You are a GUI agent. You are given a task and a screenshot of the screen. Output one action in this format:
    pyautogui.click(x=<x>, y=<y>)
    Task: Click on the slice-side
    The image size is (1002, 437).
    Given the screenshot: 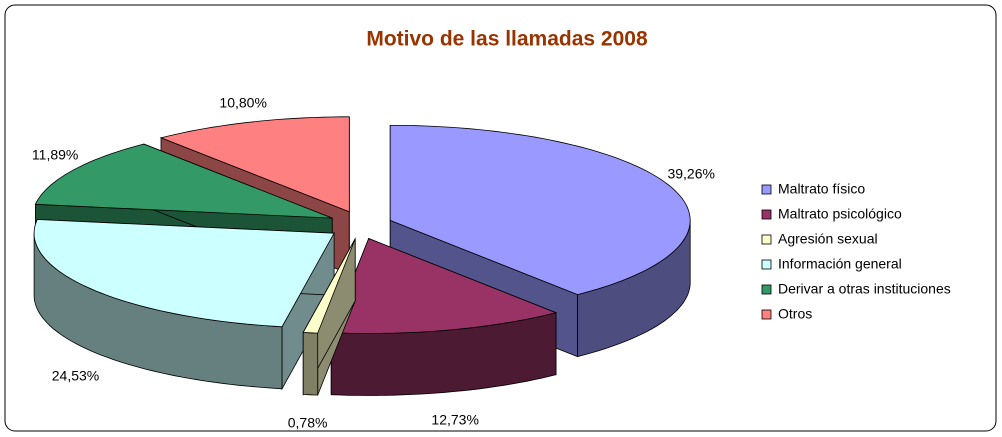 What is the action you would take?
    pyautogui.click(x=310, y=363)
    